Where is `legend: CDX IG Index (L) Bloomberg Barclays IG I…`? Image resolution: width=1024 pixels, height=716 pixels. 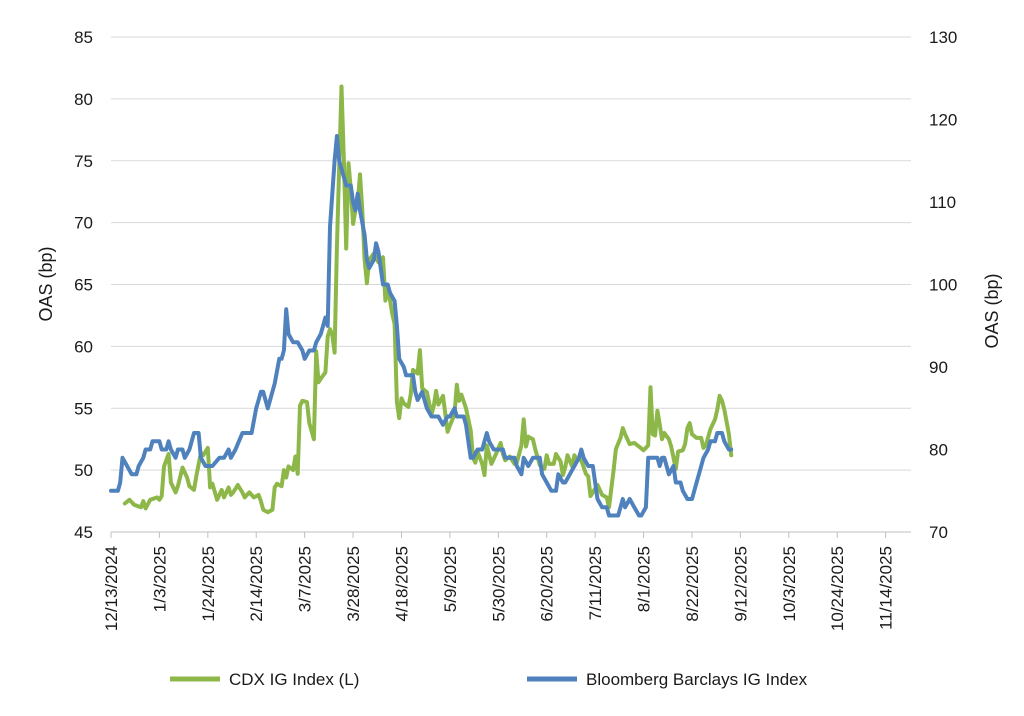 legend: CDX IG Index (L) Bloomberg Barclays IG I… is located at coordinates (489, 679).